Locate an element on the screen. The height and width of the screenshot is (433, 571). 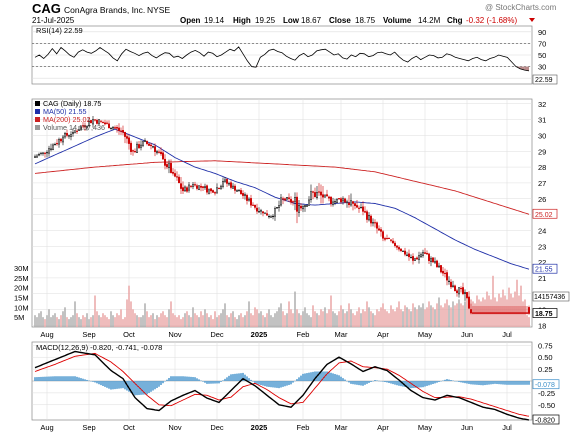
macd-x-label: Jun is located at coordinates (467, 427).